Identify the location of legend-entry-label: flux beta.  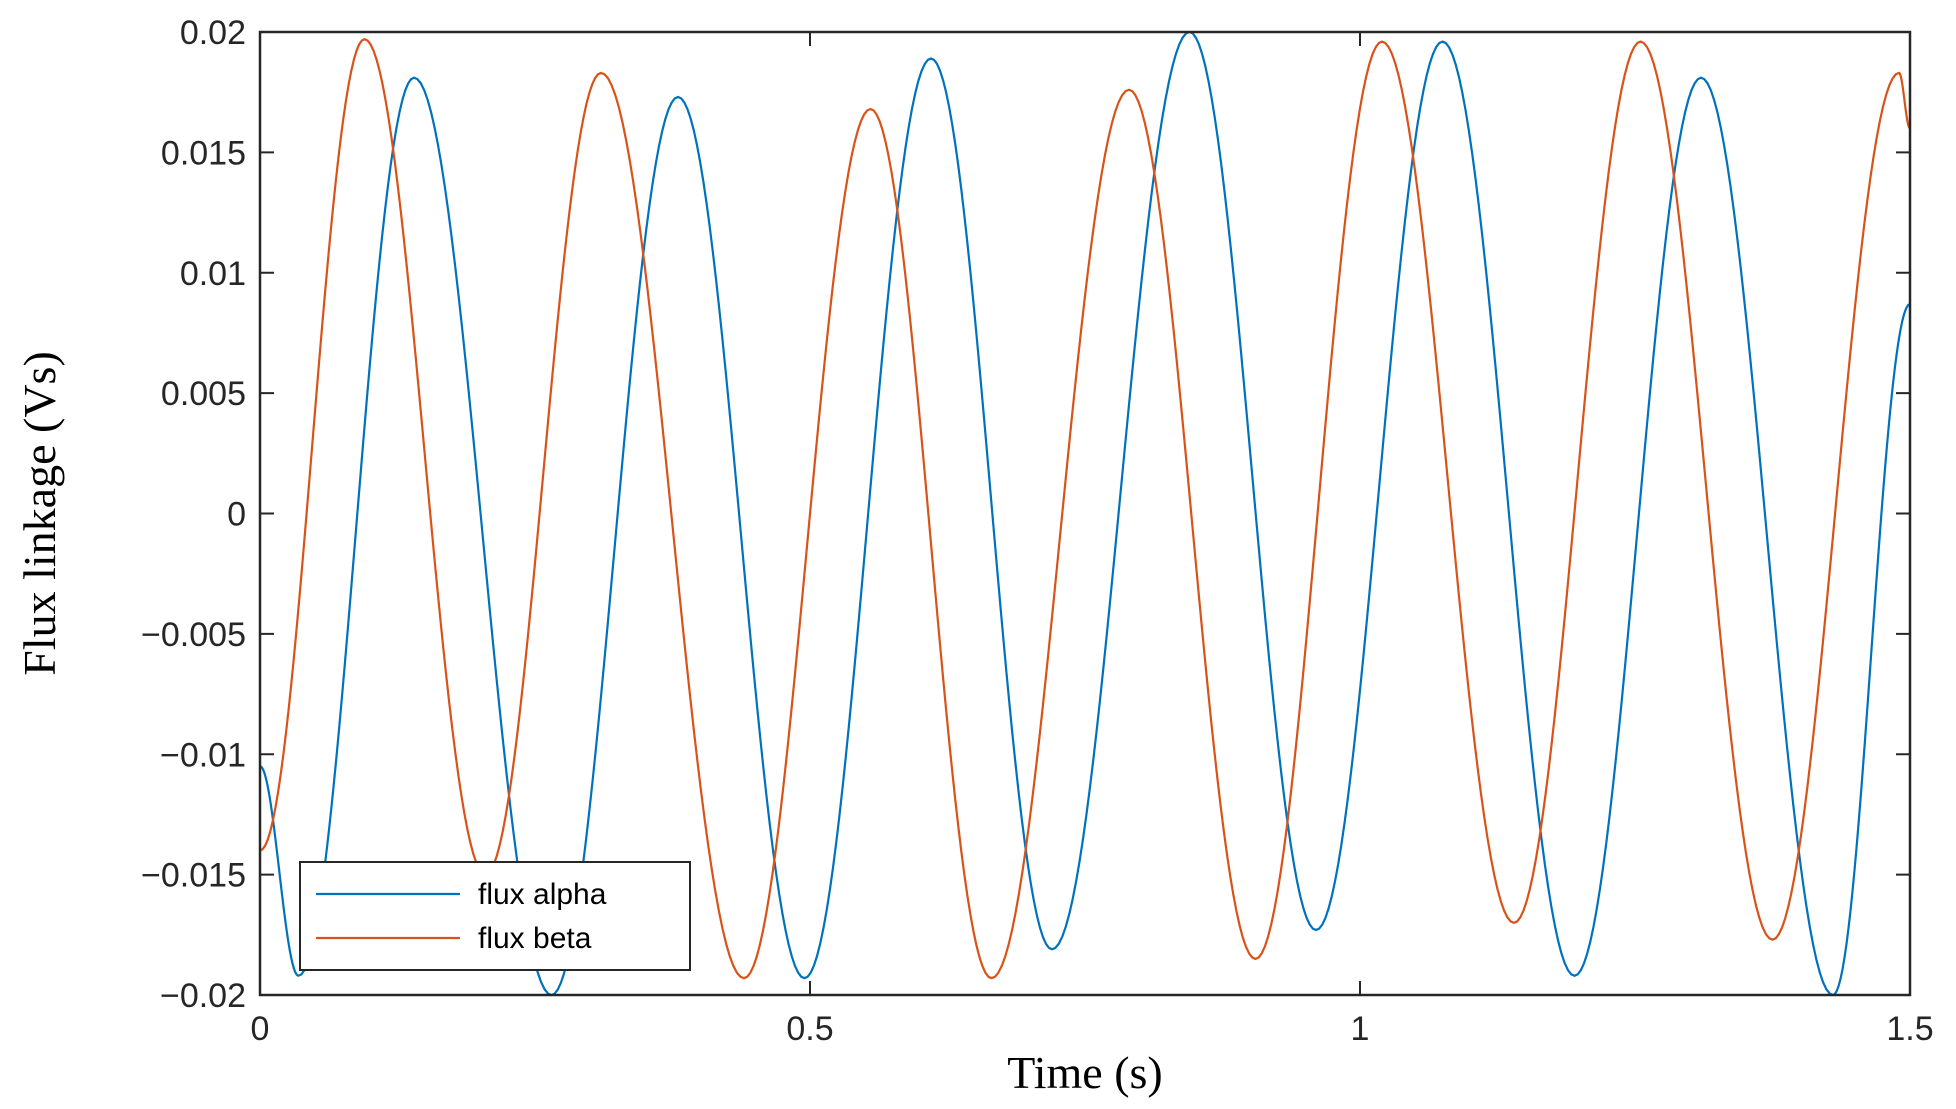
(535, 938).